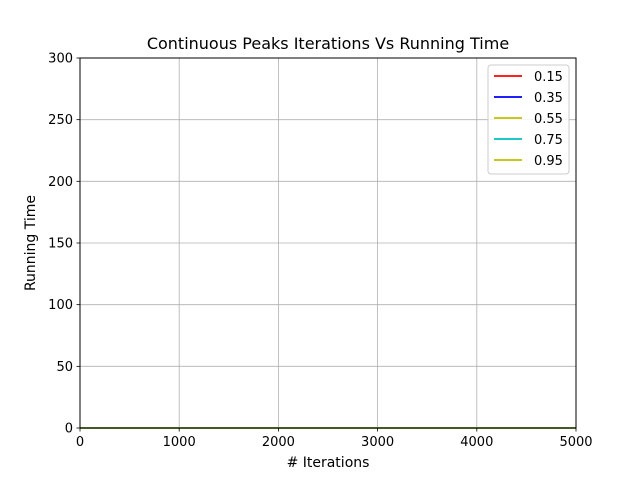 The height and width of the screenshot is (484, 640). I want to click on x-tick-label: 5000, so click(575, 442).